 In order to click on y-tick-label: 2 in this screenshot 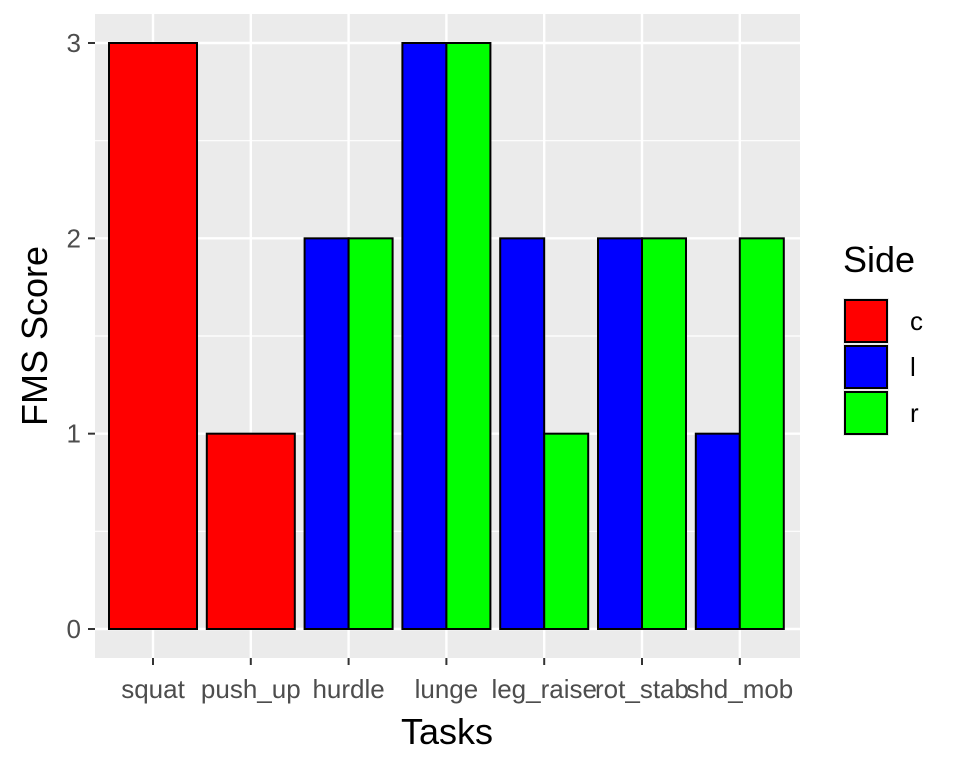, I will do `click(74, 238)`.